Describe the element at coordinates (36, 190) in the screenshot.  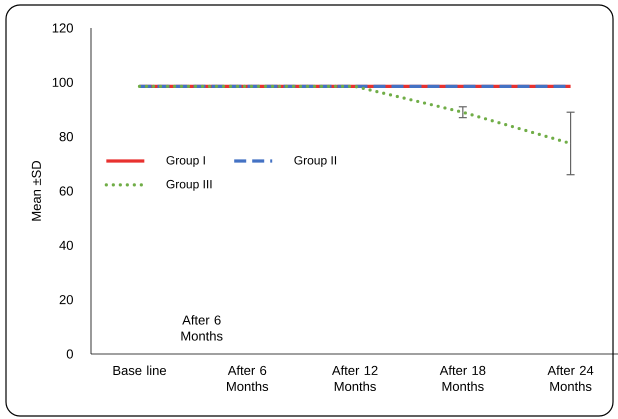
I see `y-axis-title: Mean ±SD` at that location.